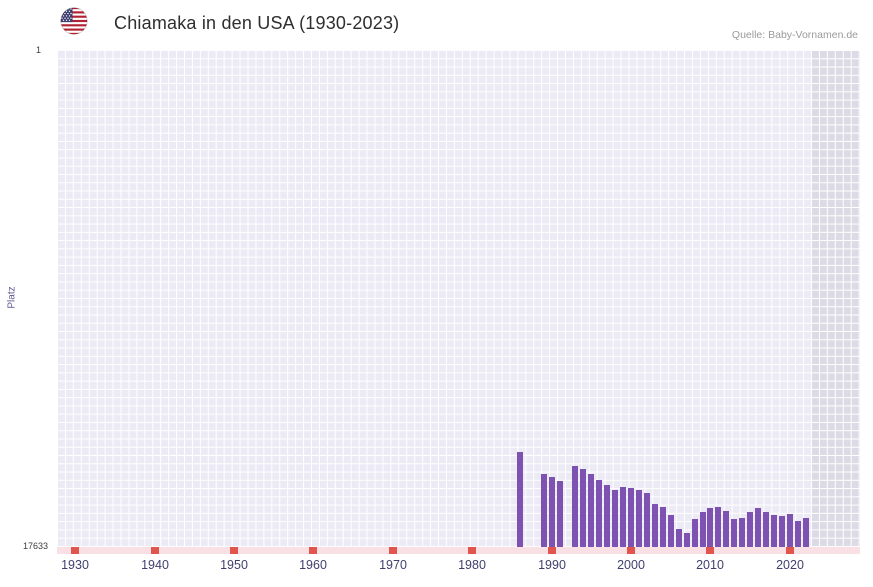 The width and height of the screenshot is (873, 587). I want to click on bar-2017, so click(766, 529).